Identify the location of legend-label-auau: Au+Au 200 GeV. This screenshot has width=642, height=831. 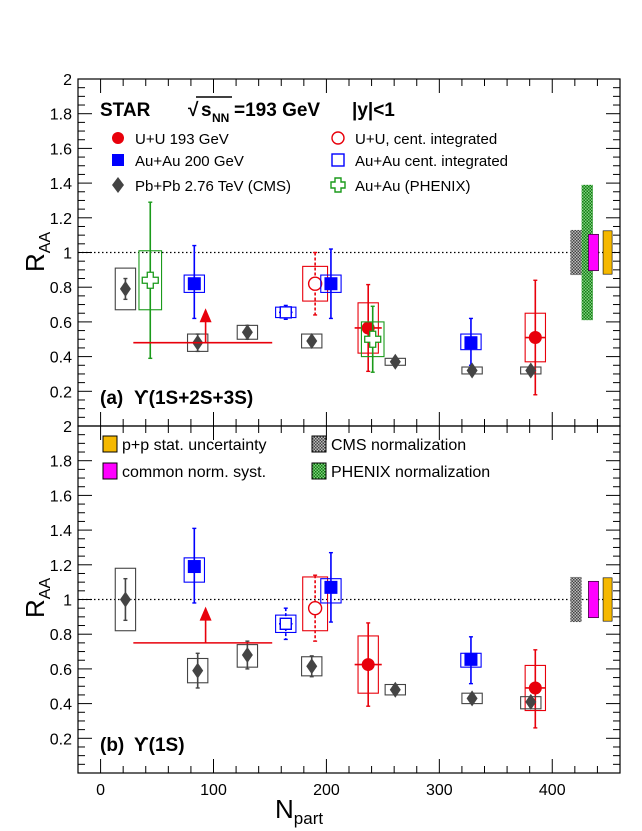
(189, 161).